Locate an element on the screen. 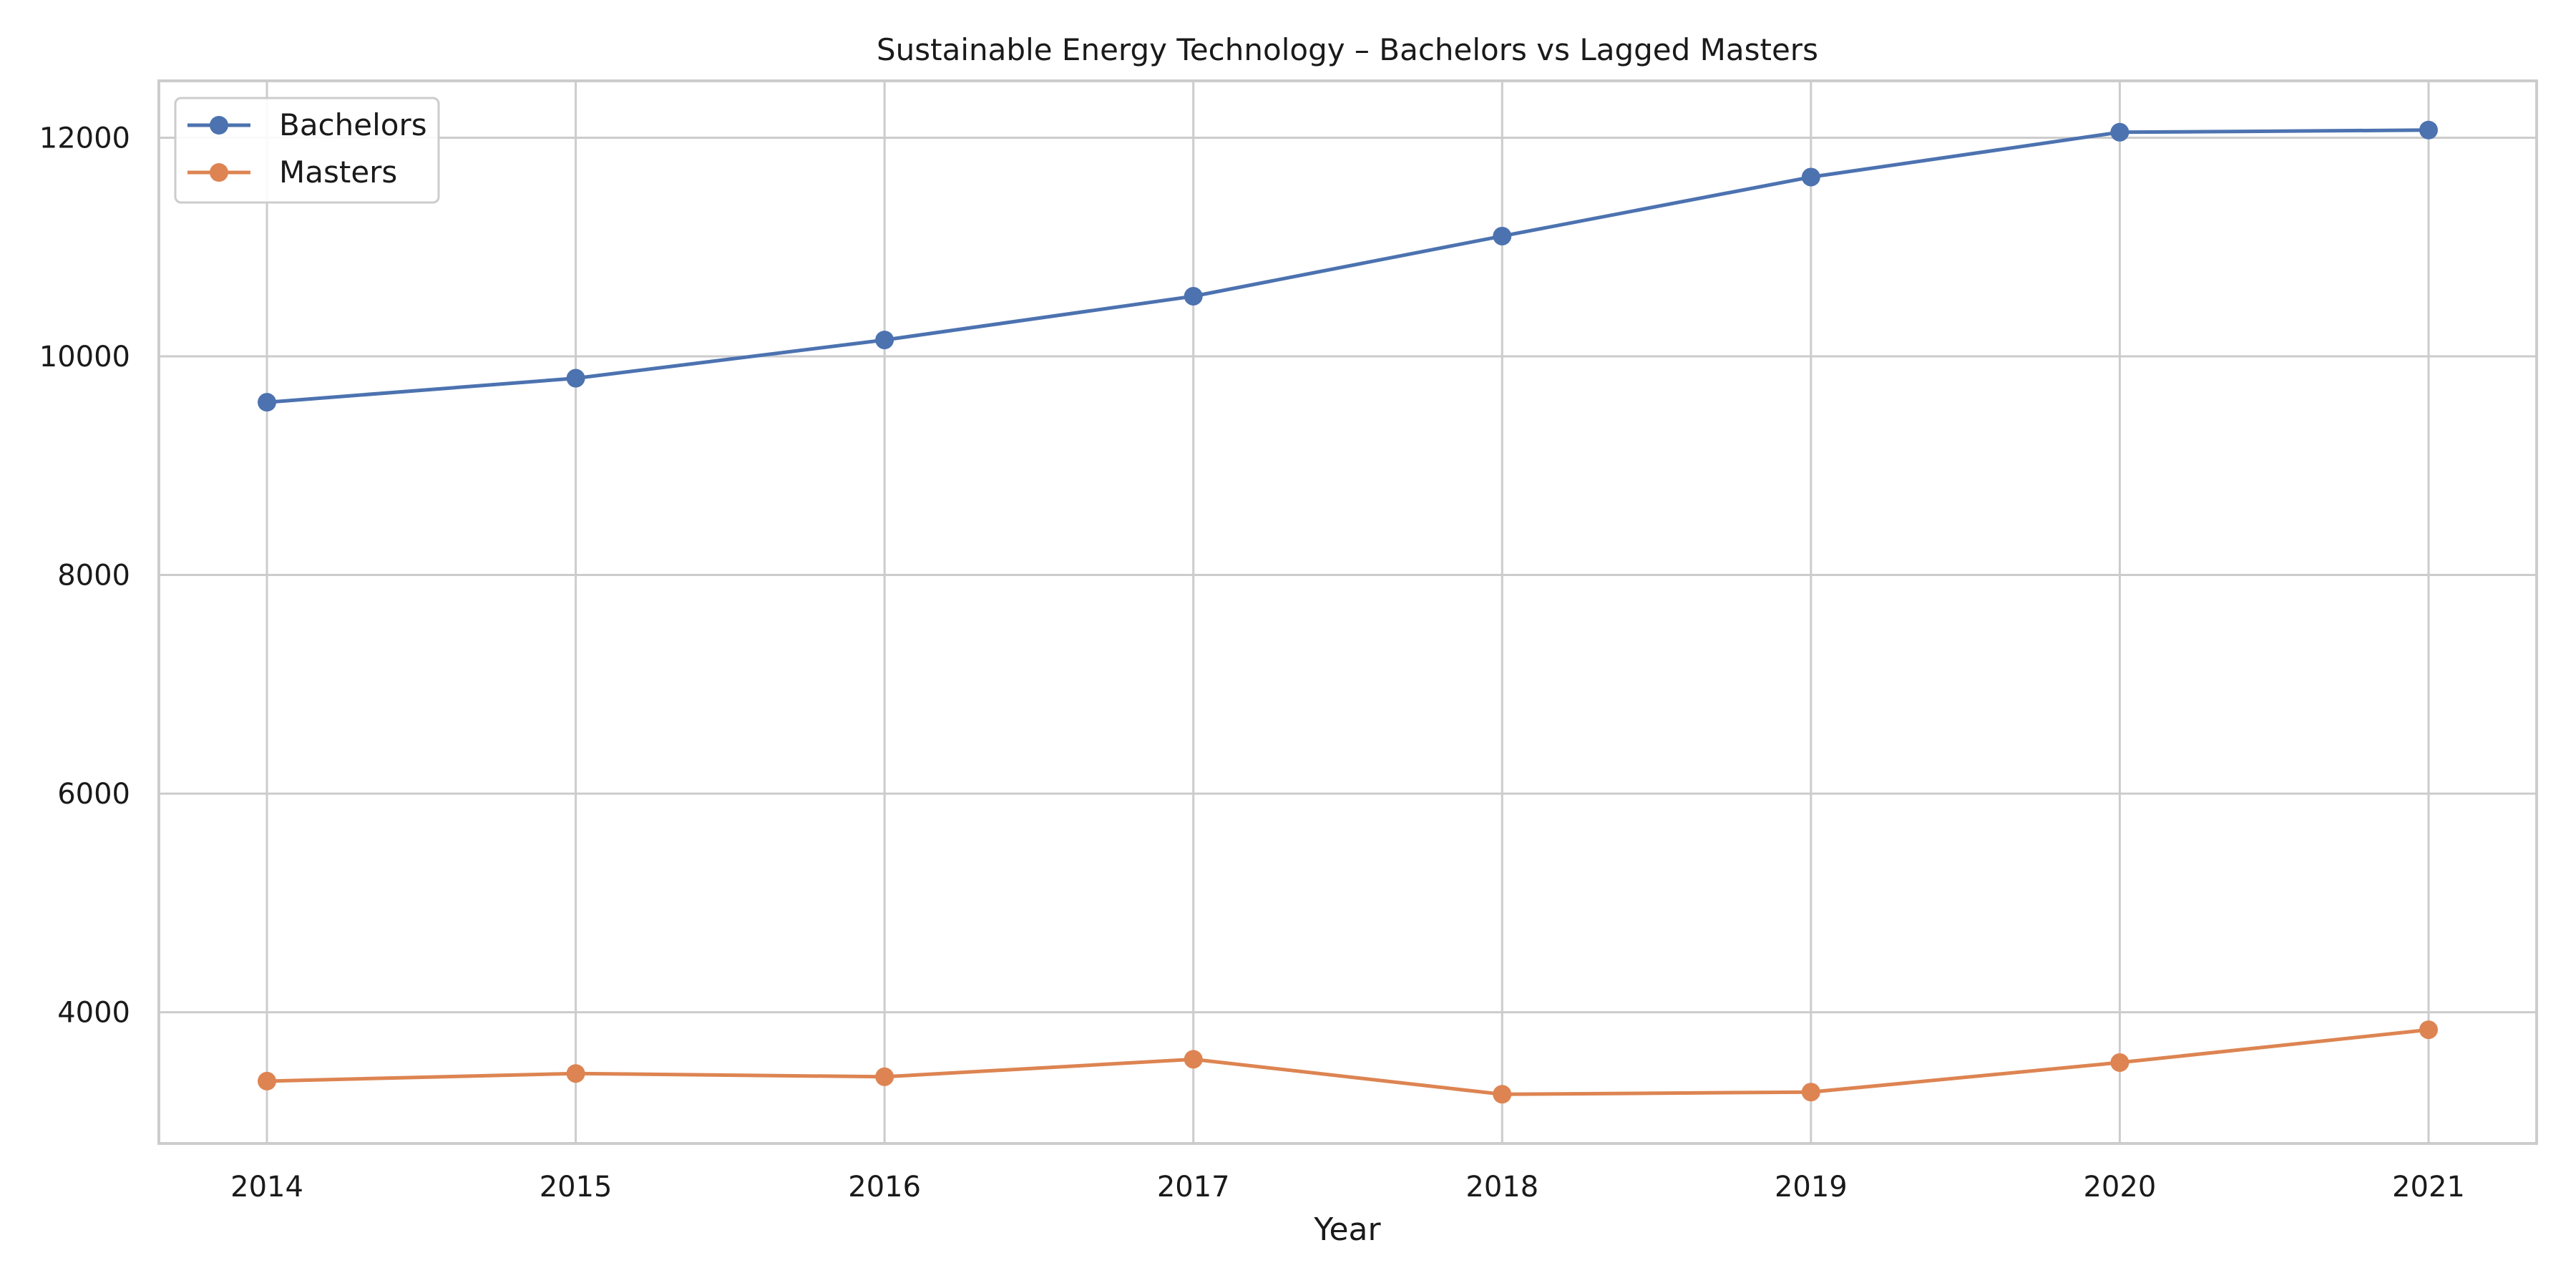  x-tick-label: 2015 is located at coordinates (576, 1187).